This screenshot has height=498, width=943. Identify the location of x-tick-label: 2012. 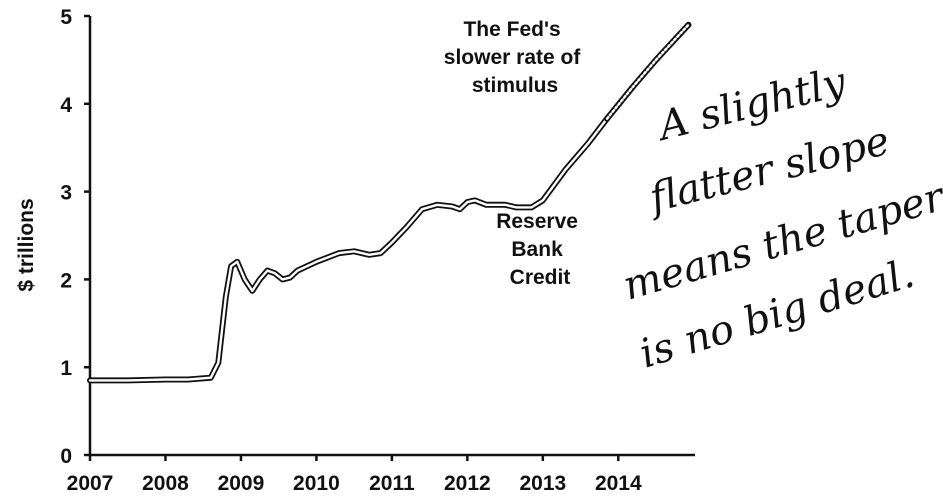
(467, 483).